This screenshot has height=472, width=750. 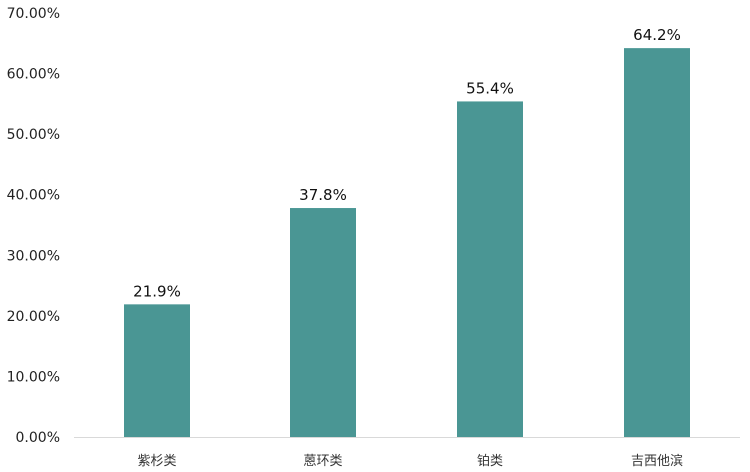 What do you see at coordinates (33, 377) in the screenshot?
I see `y-tick-label: 10.00%` at bounding box center [33, 377].